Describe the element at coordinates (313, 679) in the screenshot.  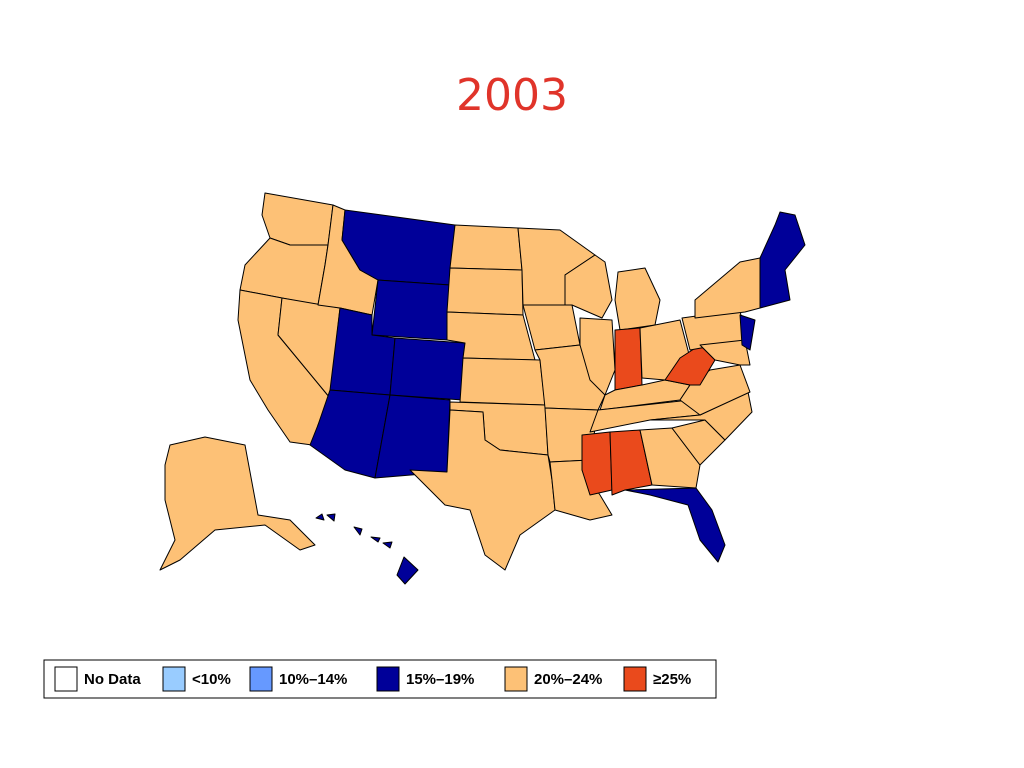
I see `legend-label: 10%–14%` at that location.